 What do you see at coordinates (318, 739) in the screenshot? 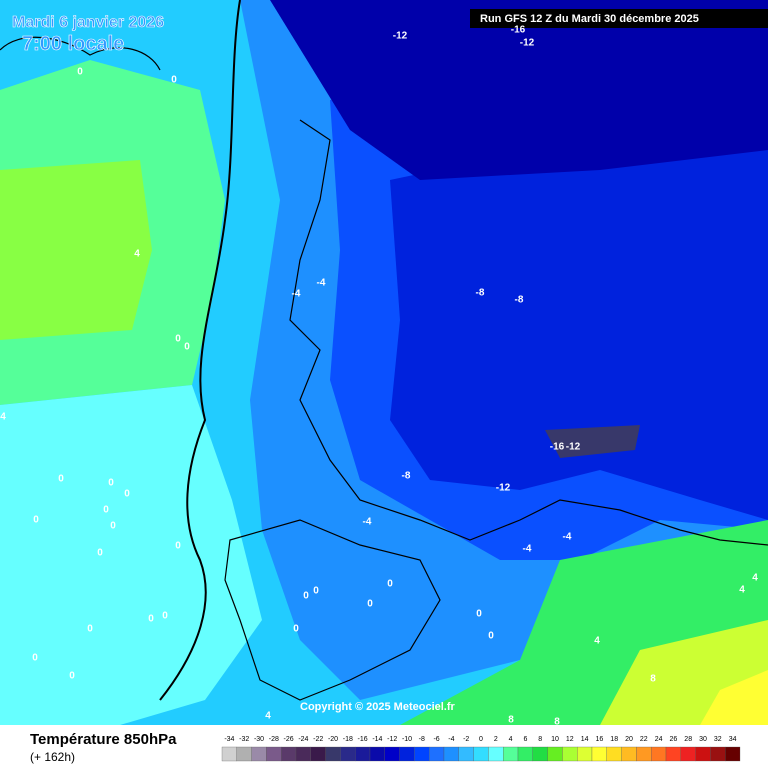
I see `legend-tick: -22` at bounding box center [318, 739].